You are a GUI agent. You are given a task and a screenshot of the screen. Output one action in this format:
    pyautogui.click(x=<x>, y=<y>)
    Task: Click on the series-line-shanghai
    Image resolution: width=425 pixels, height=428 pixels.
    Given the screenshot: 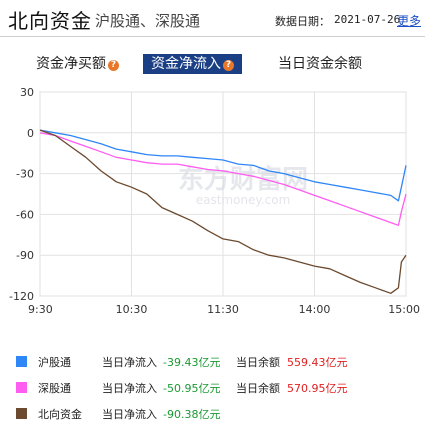 What is the action you would take?
    pyautogui.click(x=223, y=165)
    